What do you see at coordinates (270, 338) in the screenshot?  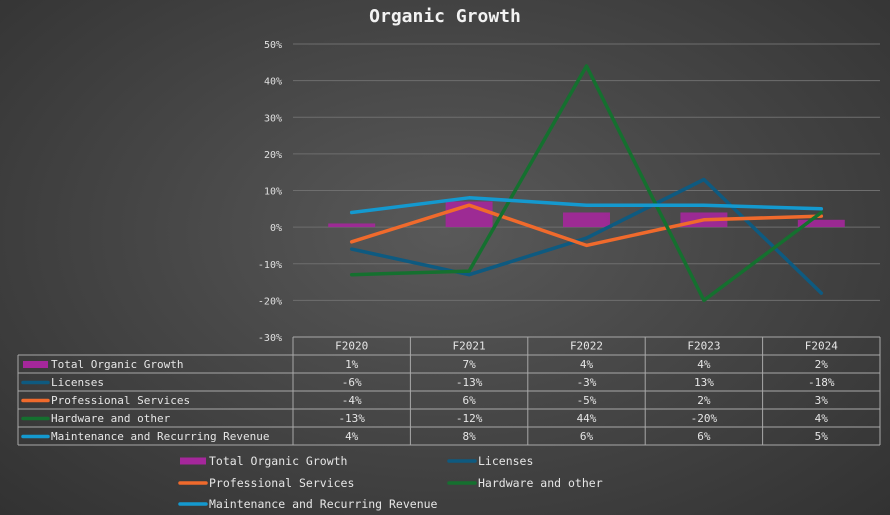 I see `y-tick-label: -30%` at bounding box center [270, 338].